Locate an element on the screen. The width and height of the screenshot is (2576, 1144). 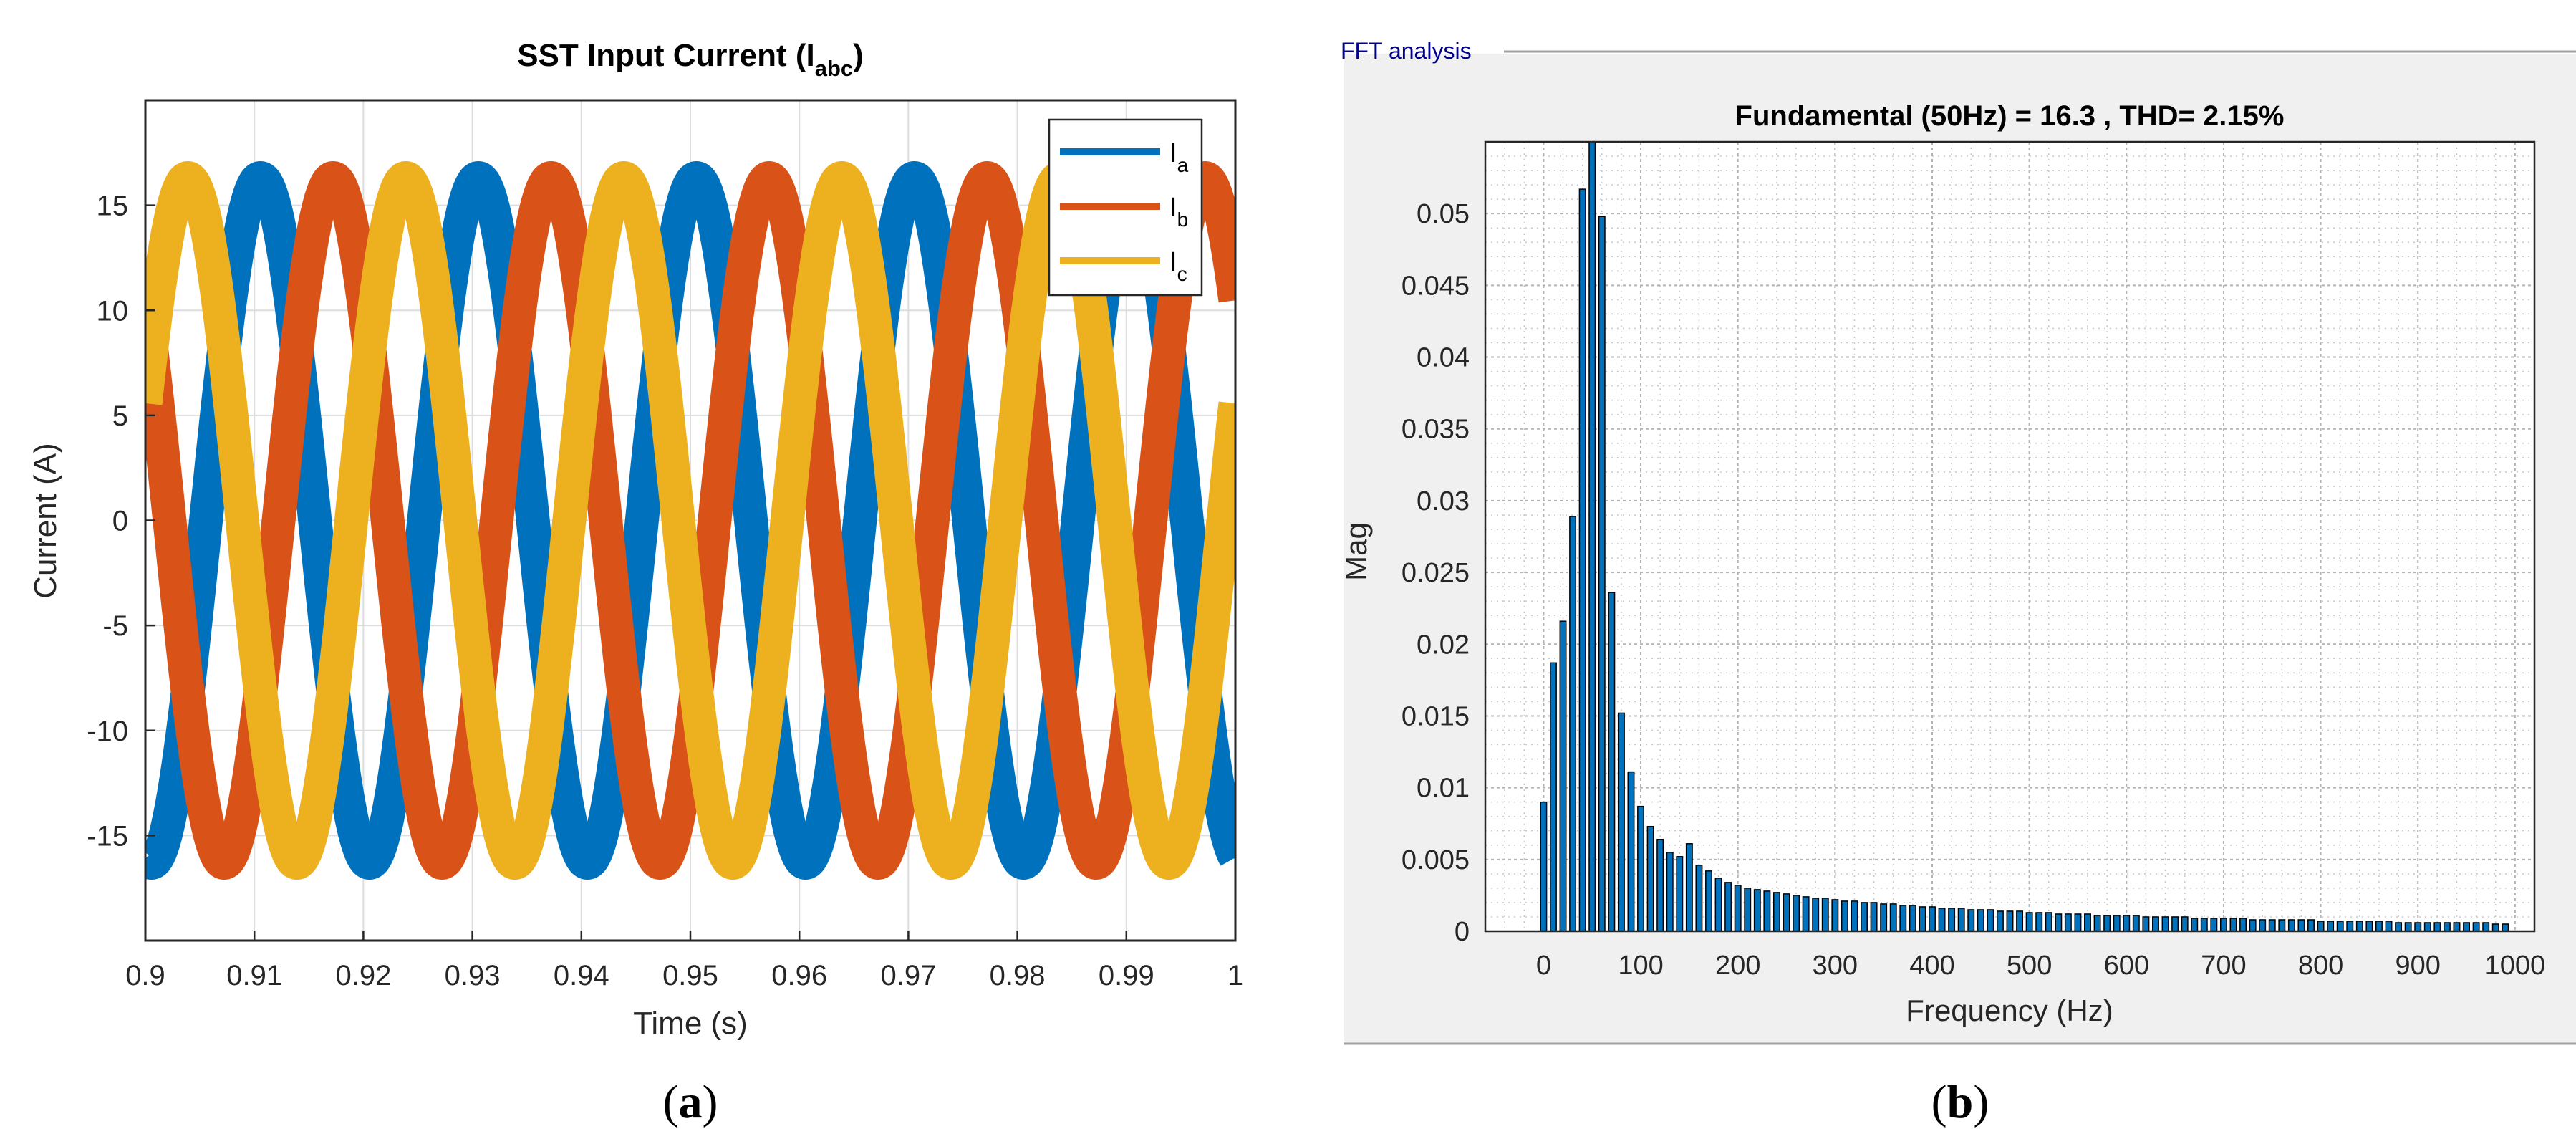
x-tick-label: 0.95 is located at coordinates (690, 976).